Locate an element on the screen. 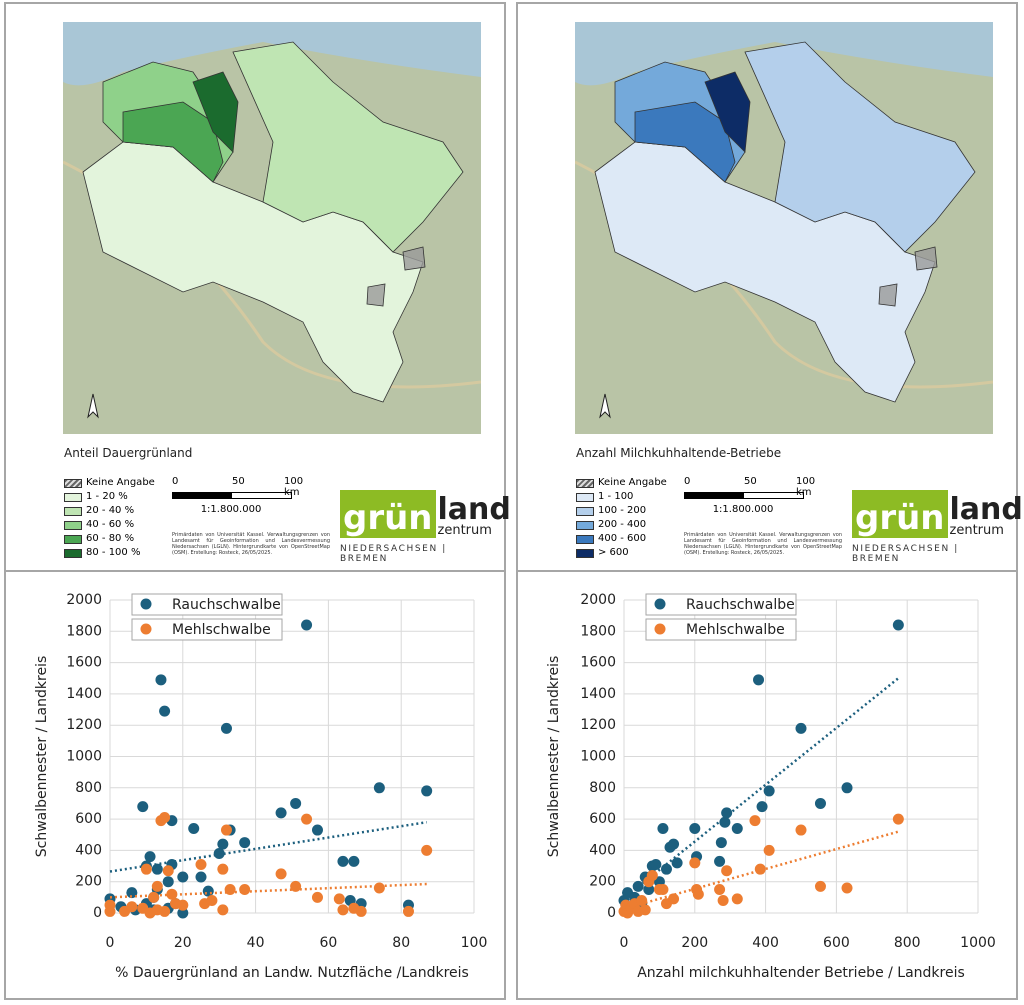 This screenshot has height=1005, width=1024. legend-label: 60 - 80 % is located at coordinates (110, 538).